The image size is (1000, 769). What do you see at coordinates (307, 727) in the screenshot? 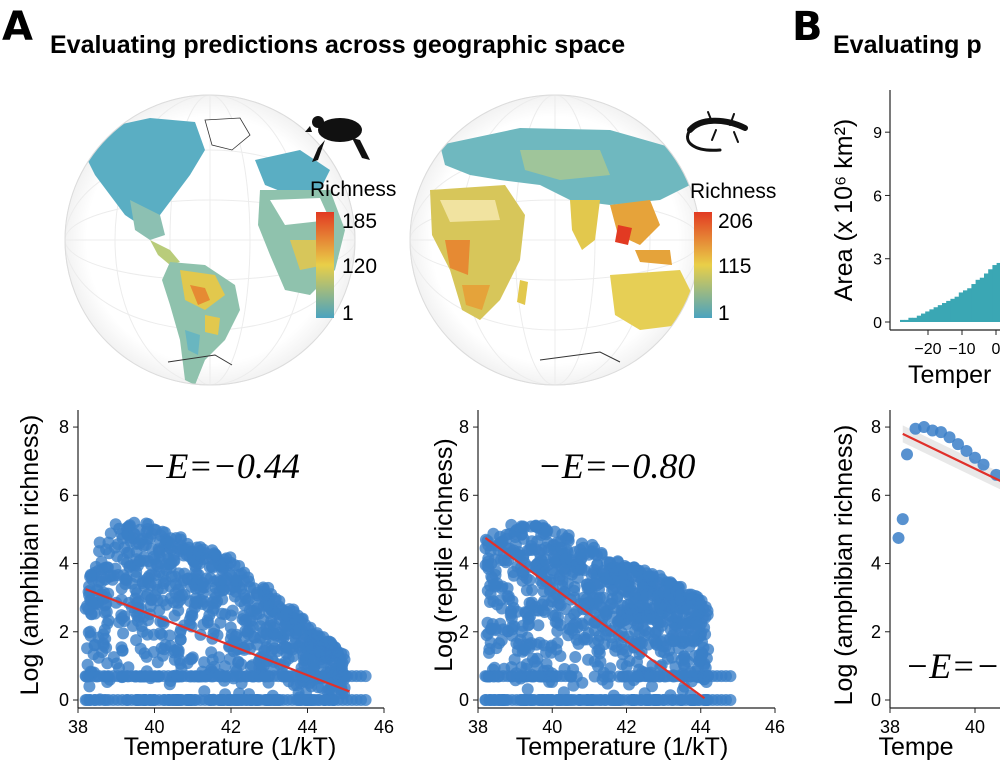
I see `x-tick-label: 44` at bounding box center [307, 727].